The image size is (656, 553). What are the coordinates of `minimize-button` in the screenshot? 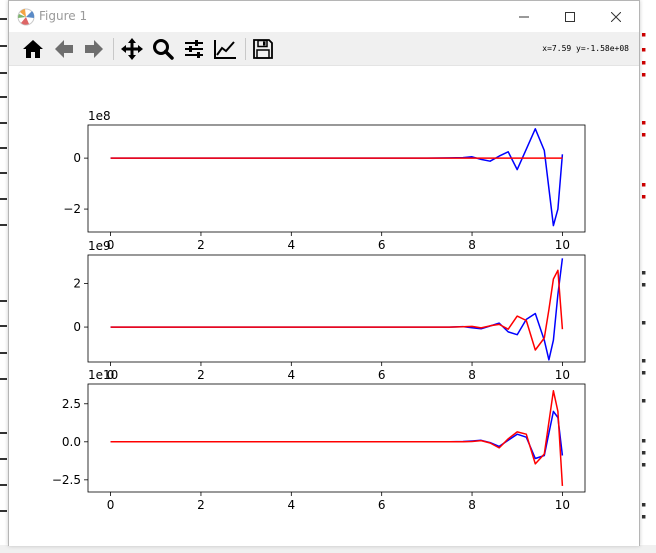 It's located at (524, 16).